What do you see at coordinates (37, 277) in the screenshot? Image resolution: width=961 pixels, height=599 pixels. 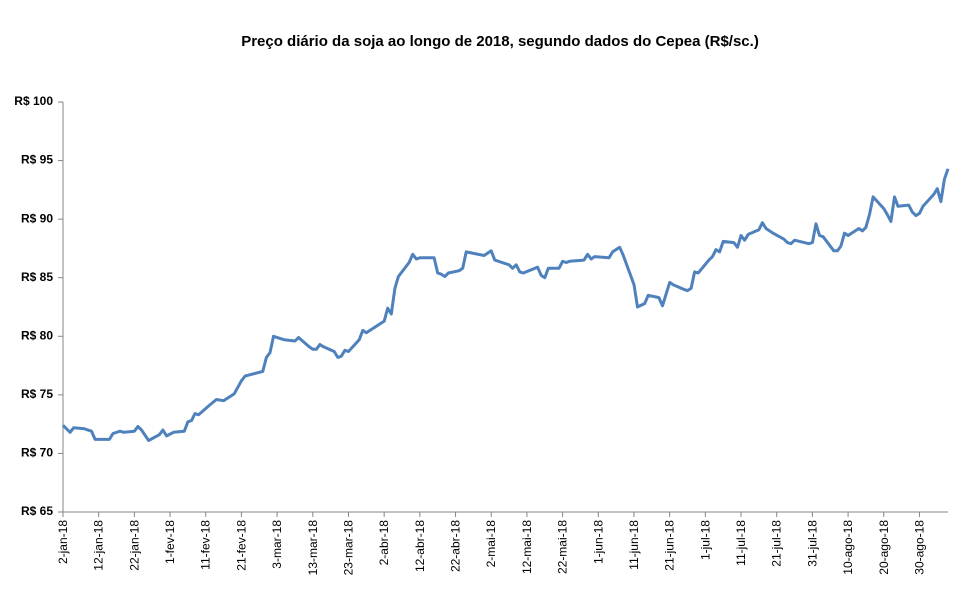 I see `y-tick-label: R$ 85` at bounding box center [37, 277].